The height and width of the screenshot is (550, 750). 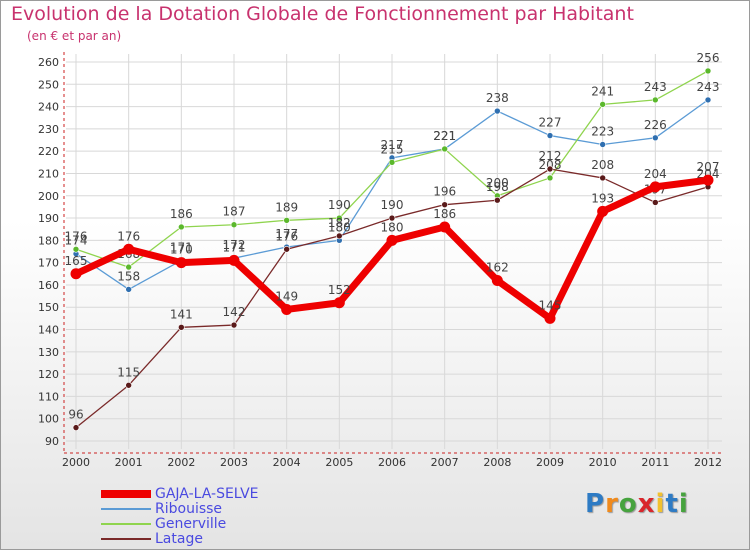 I want to click on y-tick-label: 240, so click(x=48, y=107).